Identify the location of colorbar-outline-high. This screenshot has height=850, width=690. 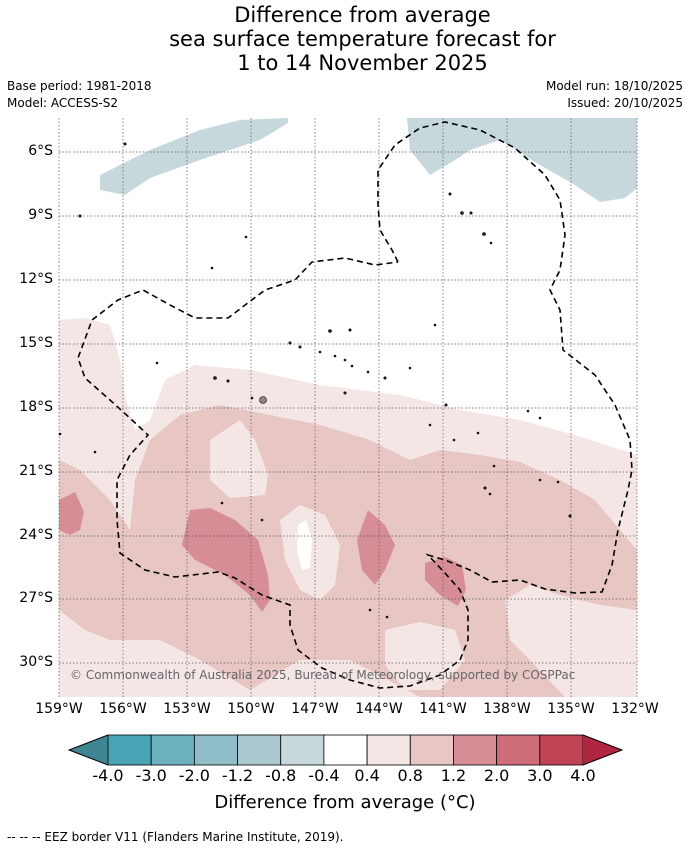
(603, 750).